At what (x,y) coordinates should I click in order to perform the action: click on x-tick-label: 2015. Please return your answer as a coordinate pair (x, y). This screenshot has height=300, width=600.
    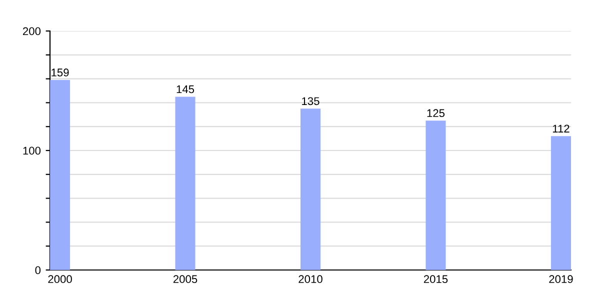
    Looking at the image, I should click on (436, 279).